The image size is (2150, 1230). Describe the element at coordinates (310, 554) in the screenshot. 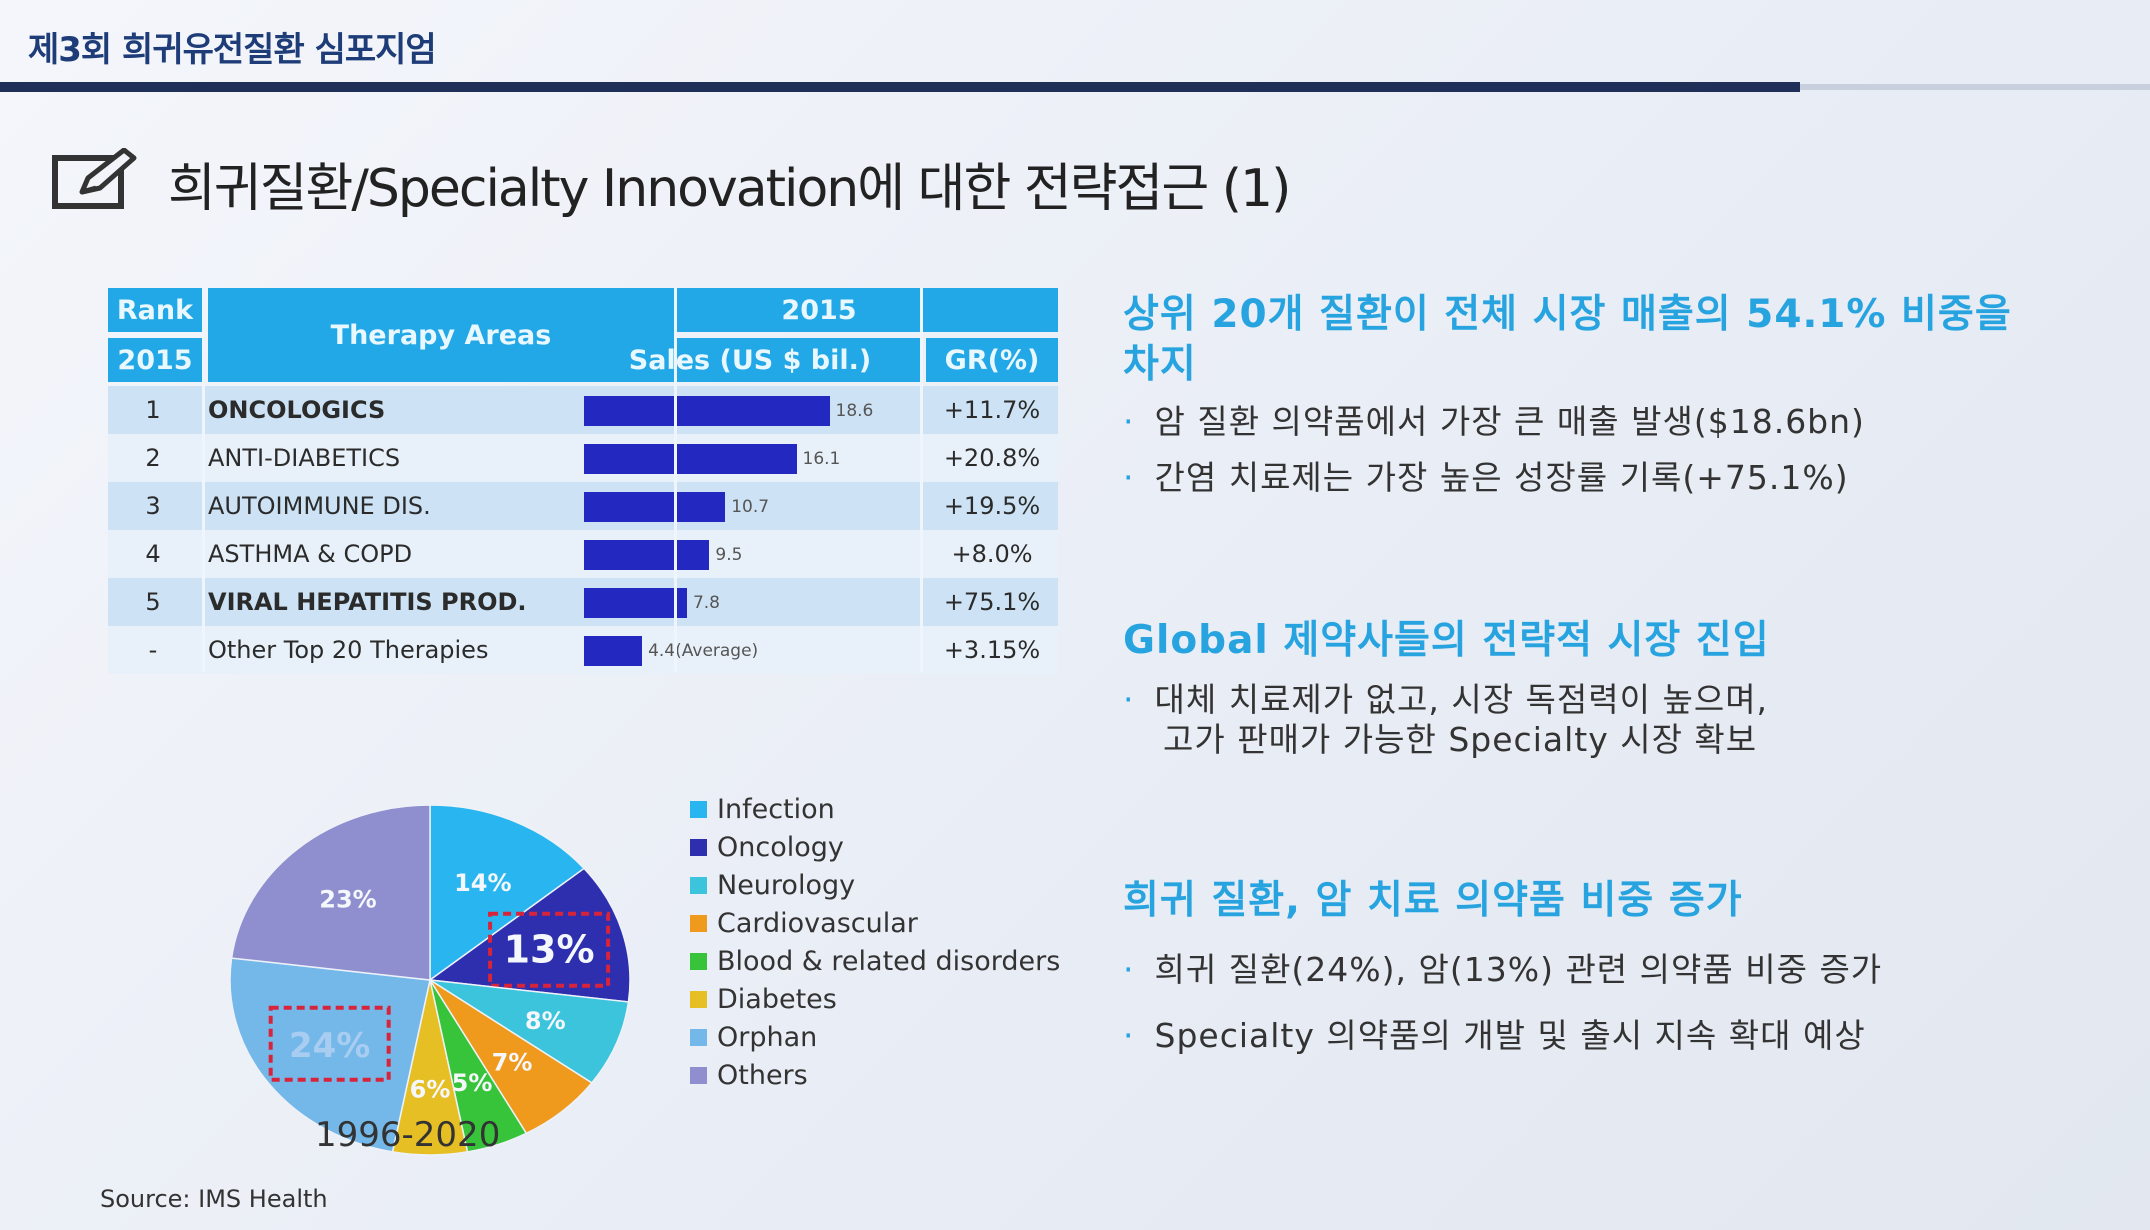

I see `therapy-name-cell: ASTHMA & COPD` at that location.